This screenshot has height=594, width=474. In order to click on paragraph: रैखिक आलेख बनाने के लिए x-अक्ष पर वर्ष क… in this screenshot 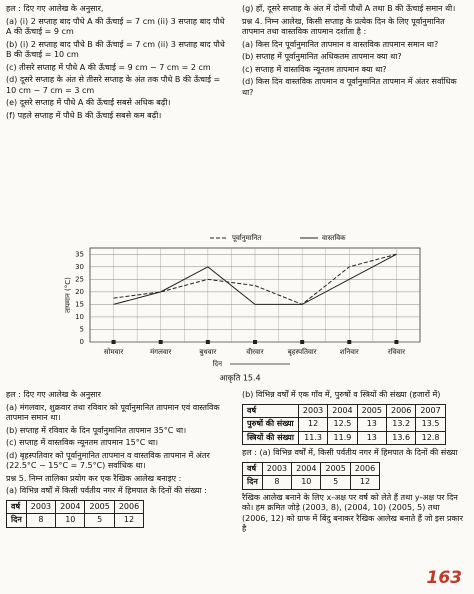, I will do `click(352, 513)`.